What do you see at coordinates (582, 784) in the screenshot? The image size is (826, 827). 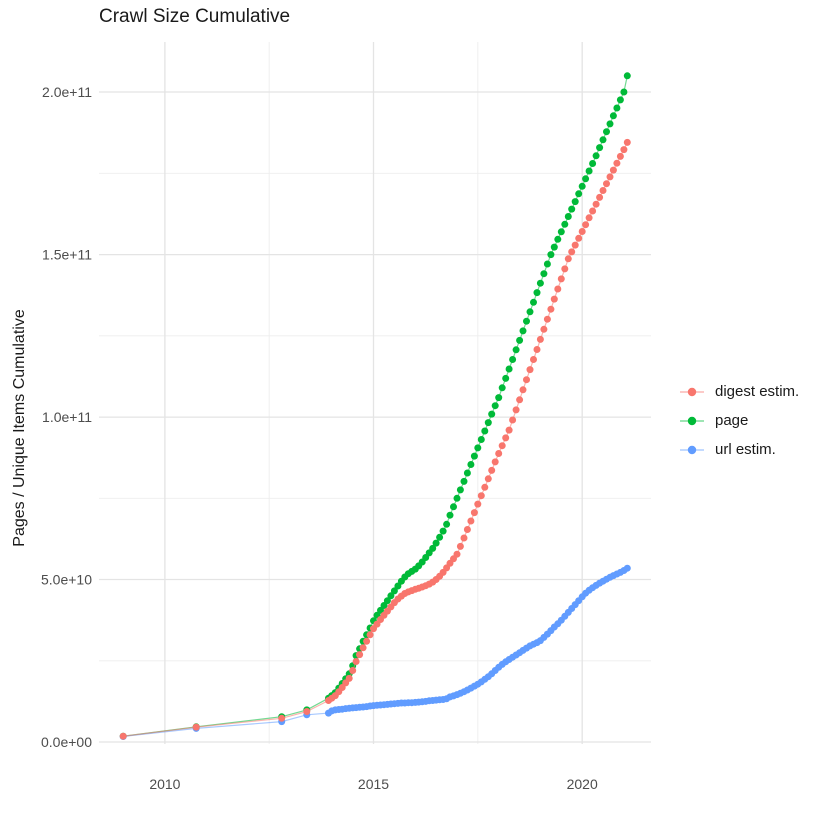 I see `x-tick-label: 2020` at bounding box center [582, 784].